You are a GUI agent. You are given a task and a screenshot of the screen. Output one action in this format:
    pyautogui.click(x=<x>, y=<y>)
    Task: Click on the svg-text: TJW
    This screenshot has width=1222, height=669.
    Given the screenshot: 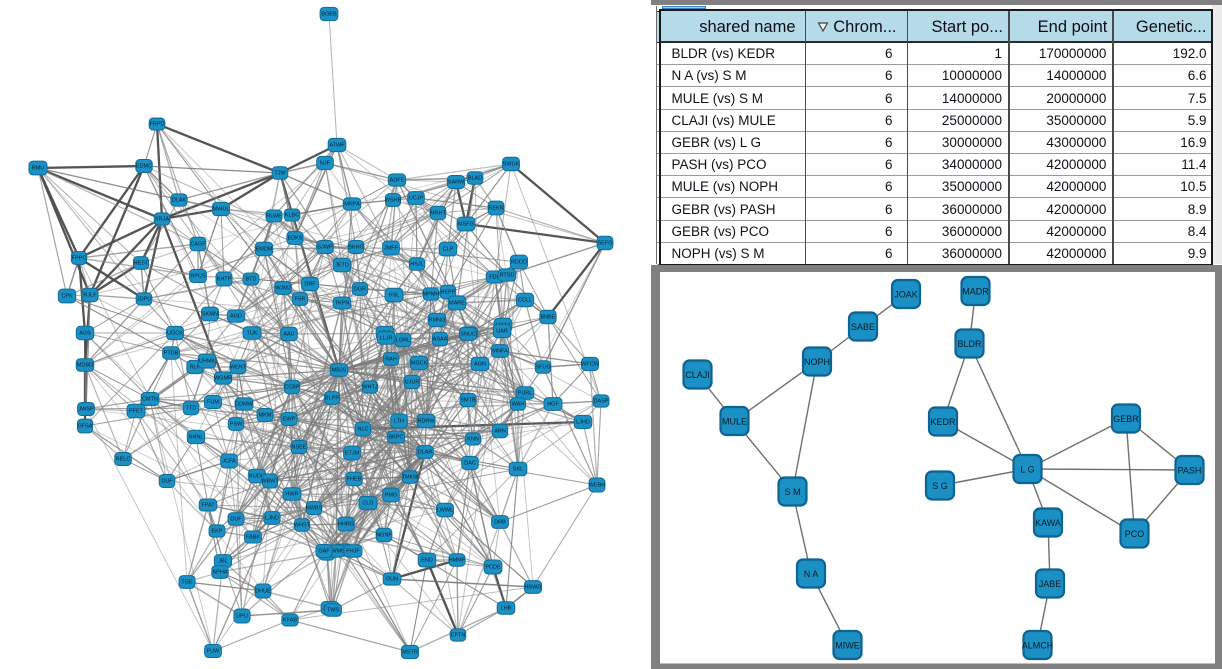 What is the action you would take?
    pyautogui.click(x=280, y=174)
    